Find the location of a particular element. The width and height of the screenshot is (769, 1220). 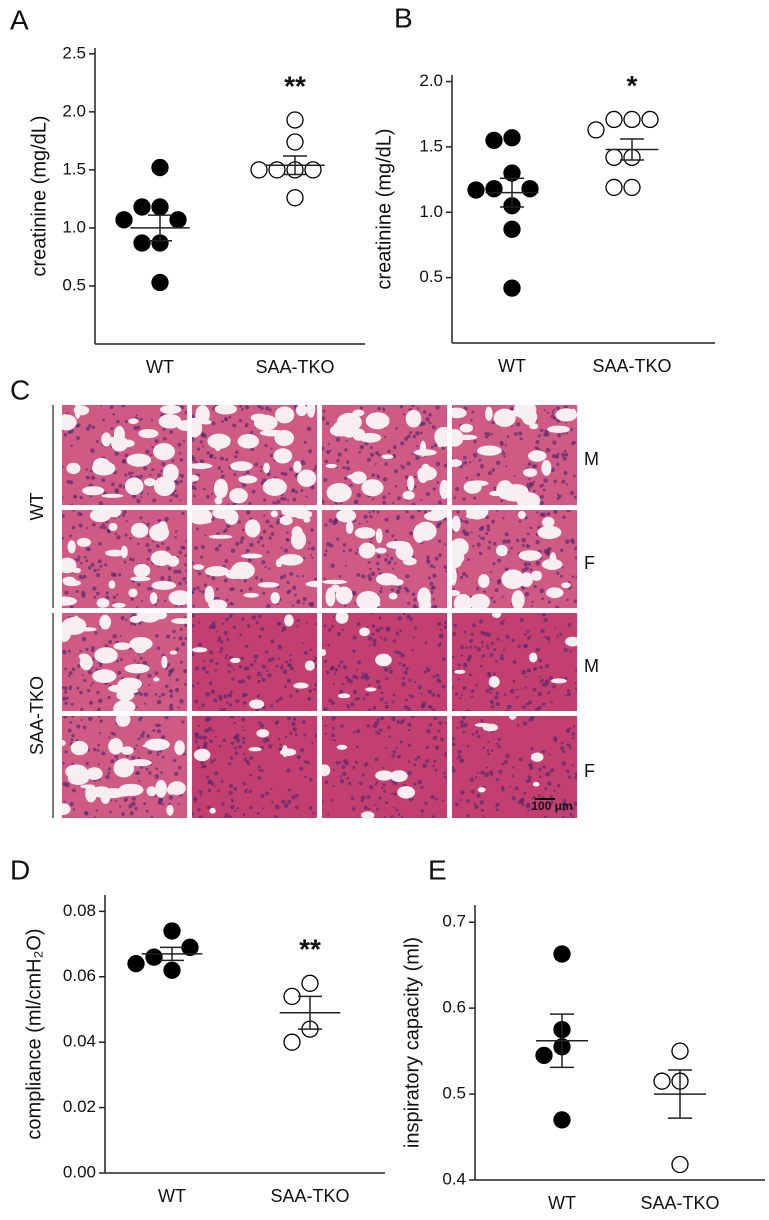

tissue is located at coordinates (124, 767).